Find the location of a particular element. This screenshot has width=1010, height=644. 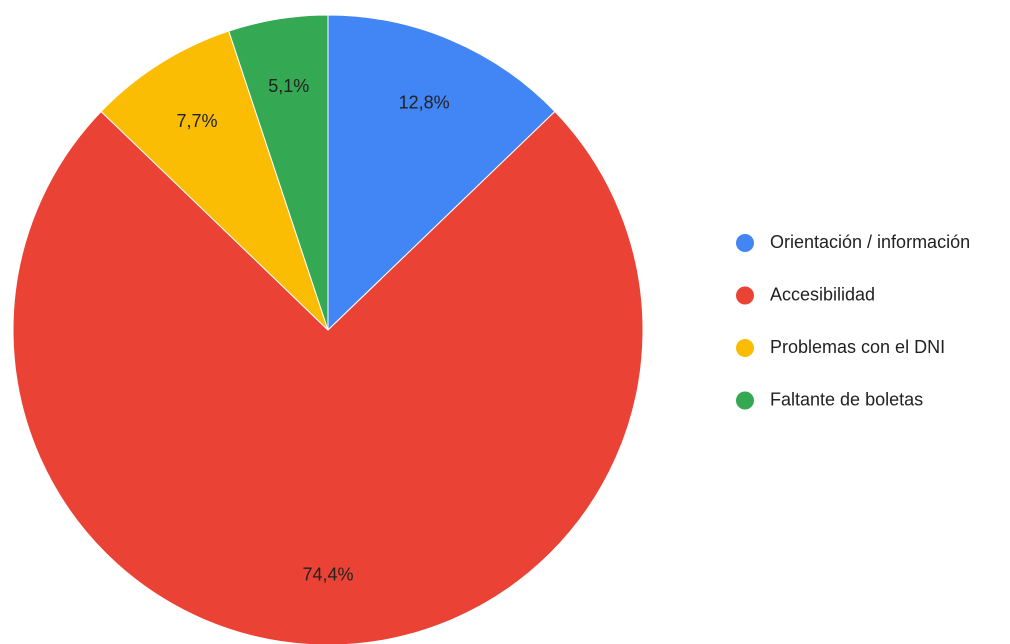

slice-label: 12,8% is located at coordinates (424, 103).